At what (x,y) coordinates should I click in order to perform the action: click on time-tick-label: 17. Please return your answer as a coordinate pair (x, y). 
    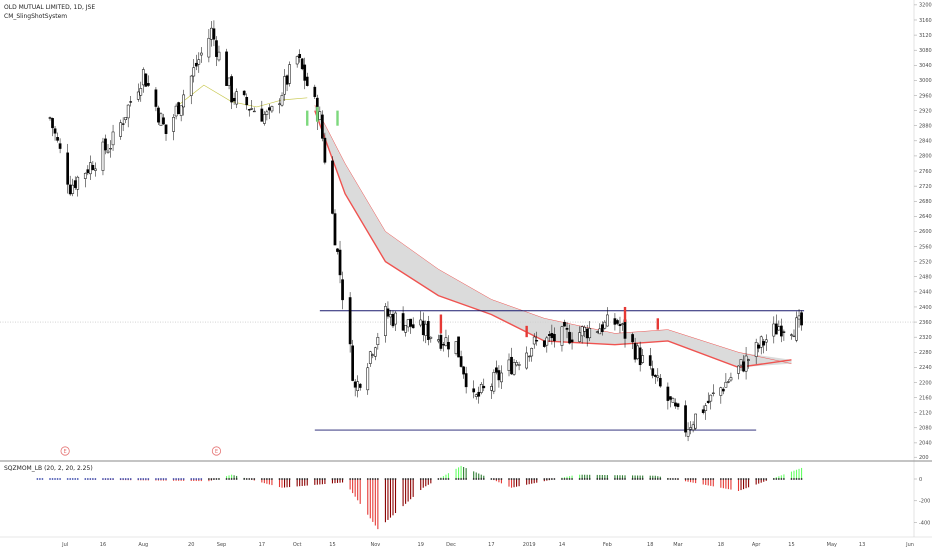
    Looking at the image, I should click on (491, 545).